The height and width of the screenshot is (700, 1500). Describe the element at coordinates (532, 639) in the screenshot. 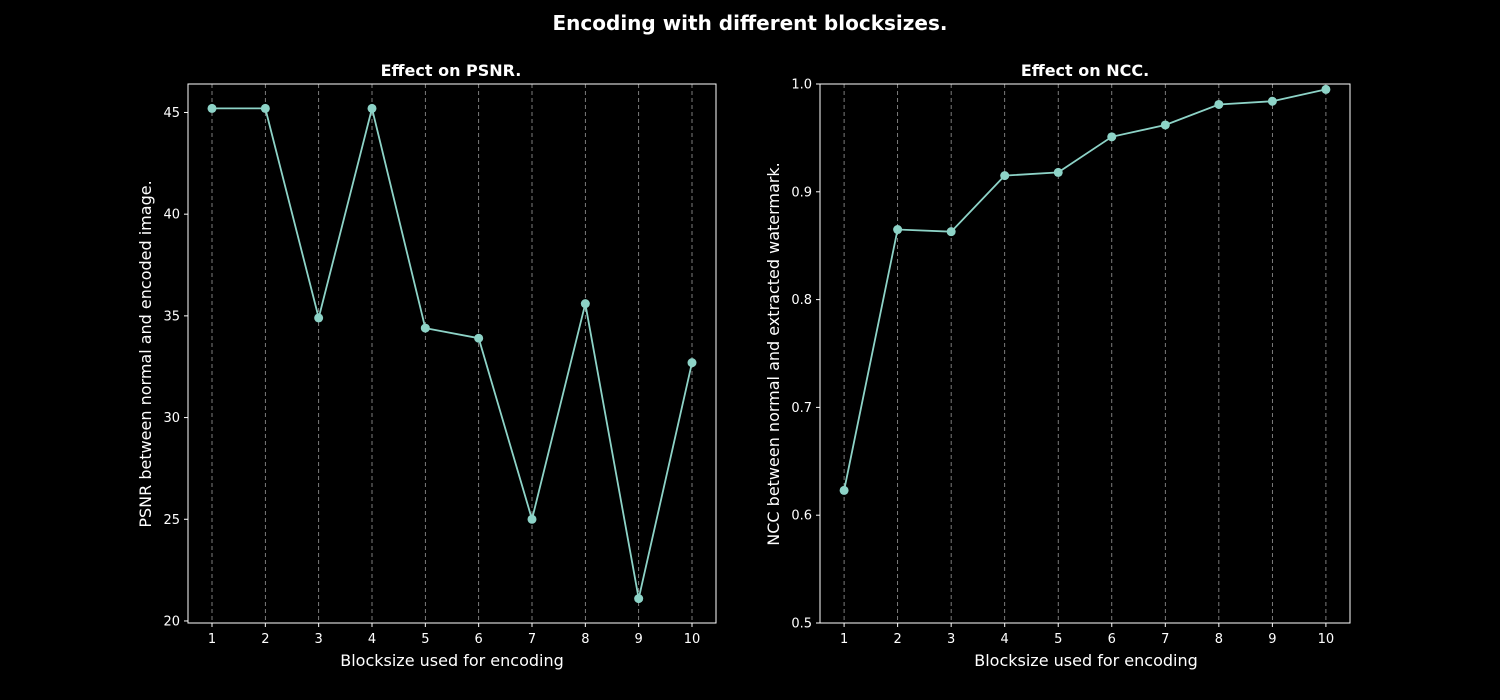

I see `psnr-x-tick-label: 7` at that location.